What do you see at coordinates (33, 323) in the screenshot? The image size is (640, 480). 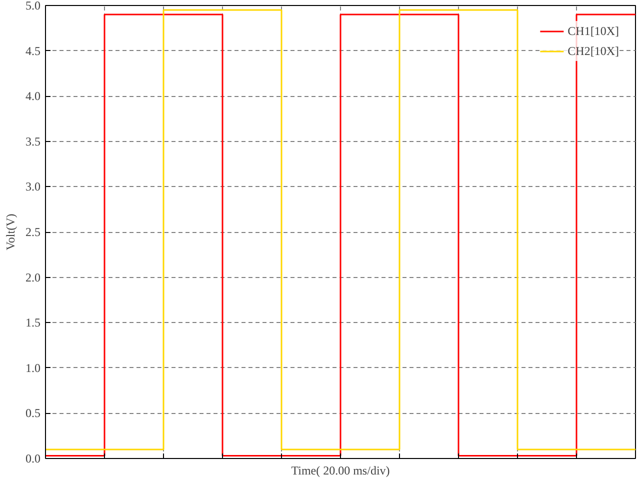 I see `y-tick-label: 1.5` at bounding box center [33, 323].